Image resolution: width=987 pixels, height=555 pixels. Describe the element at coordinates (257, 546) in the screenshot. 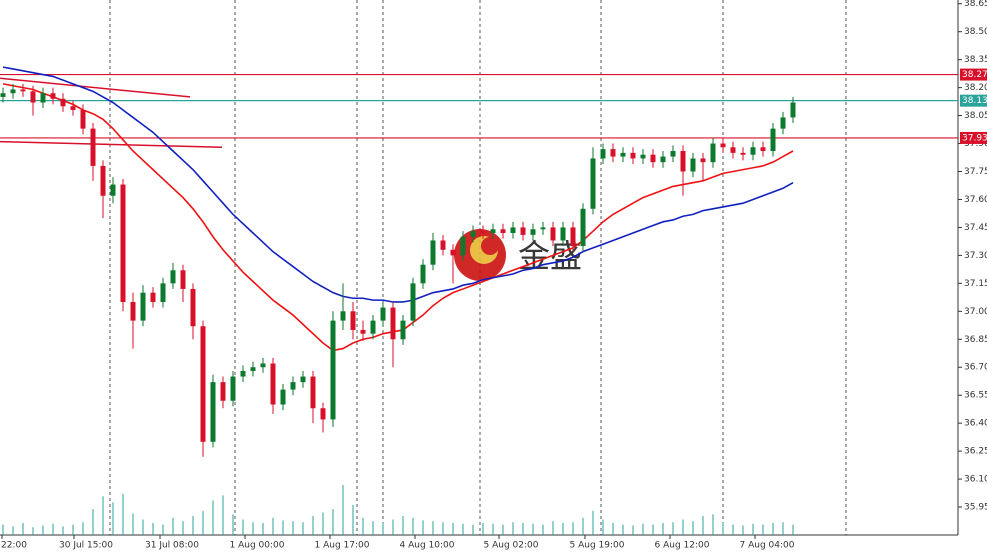

I see `x-tick-label: 1 Aug 00:00` at that location.